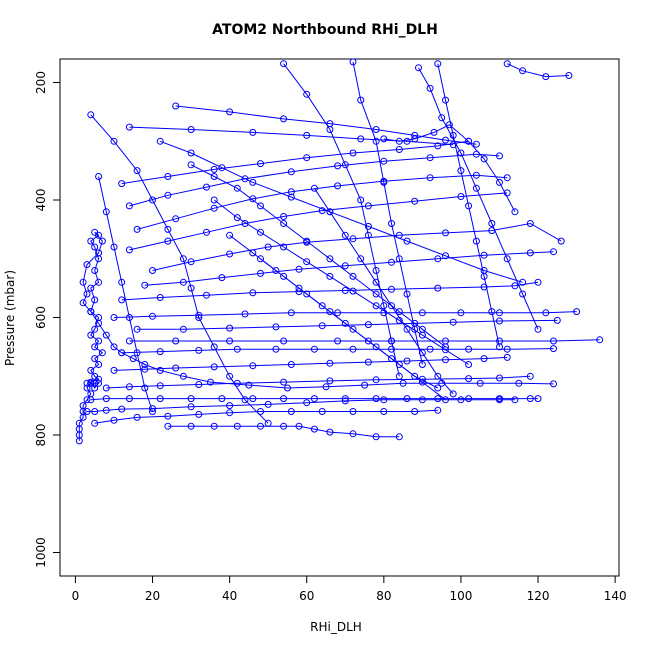 The height and width of the screenshot is (654, 650). Describe the element at coordinates (41, 552) in the screenshot. I see `y-tick-label: 1000` at that location.